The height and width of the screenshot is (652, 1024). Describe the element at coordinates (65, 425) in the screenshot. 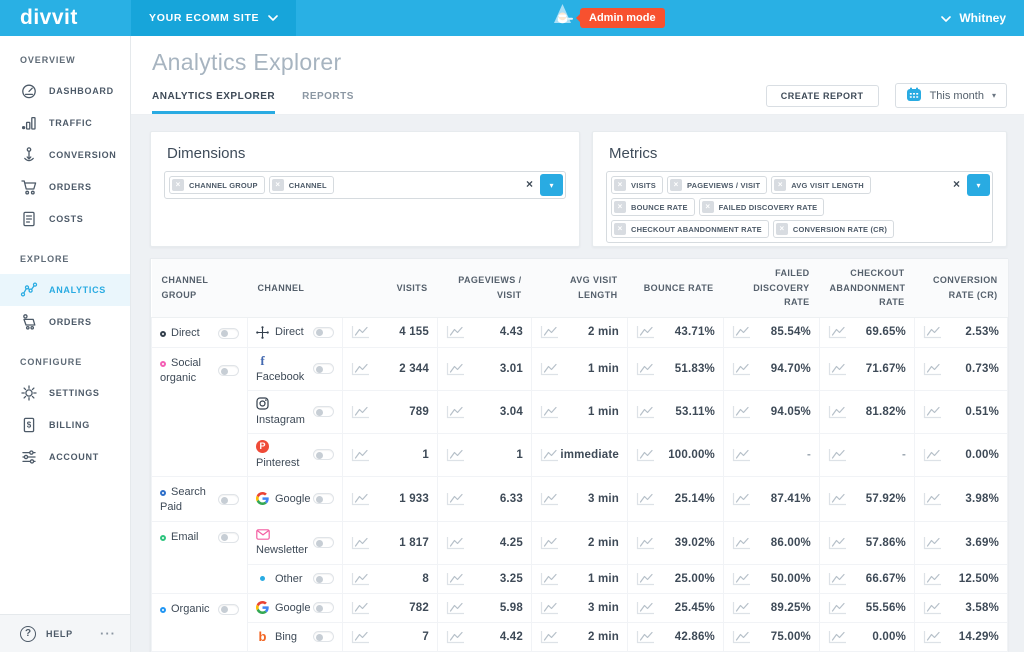

I see `sidebar-item-billing: $ BILLING` at that location.